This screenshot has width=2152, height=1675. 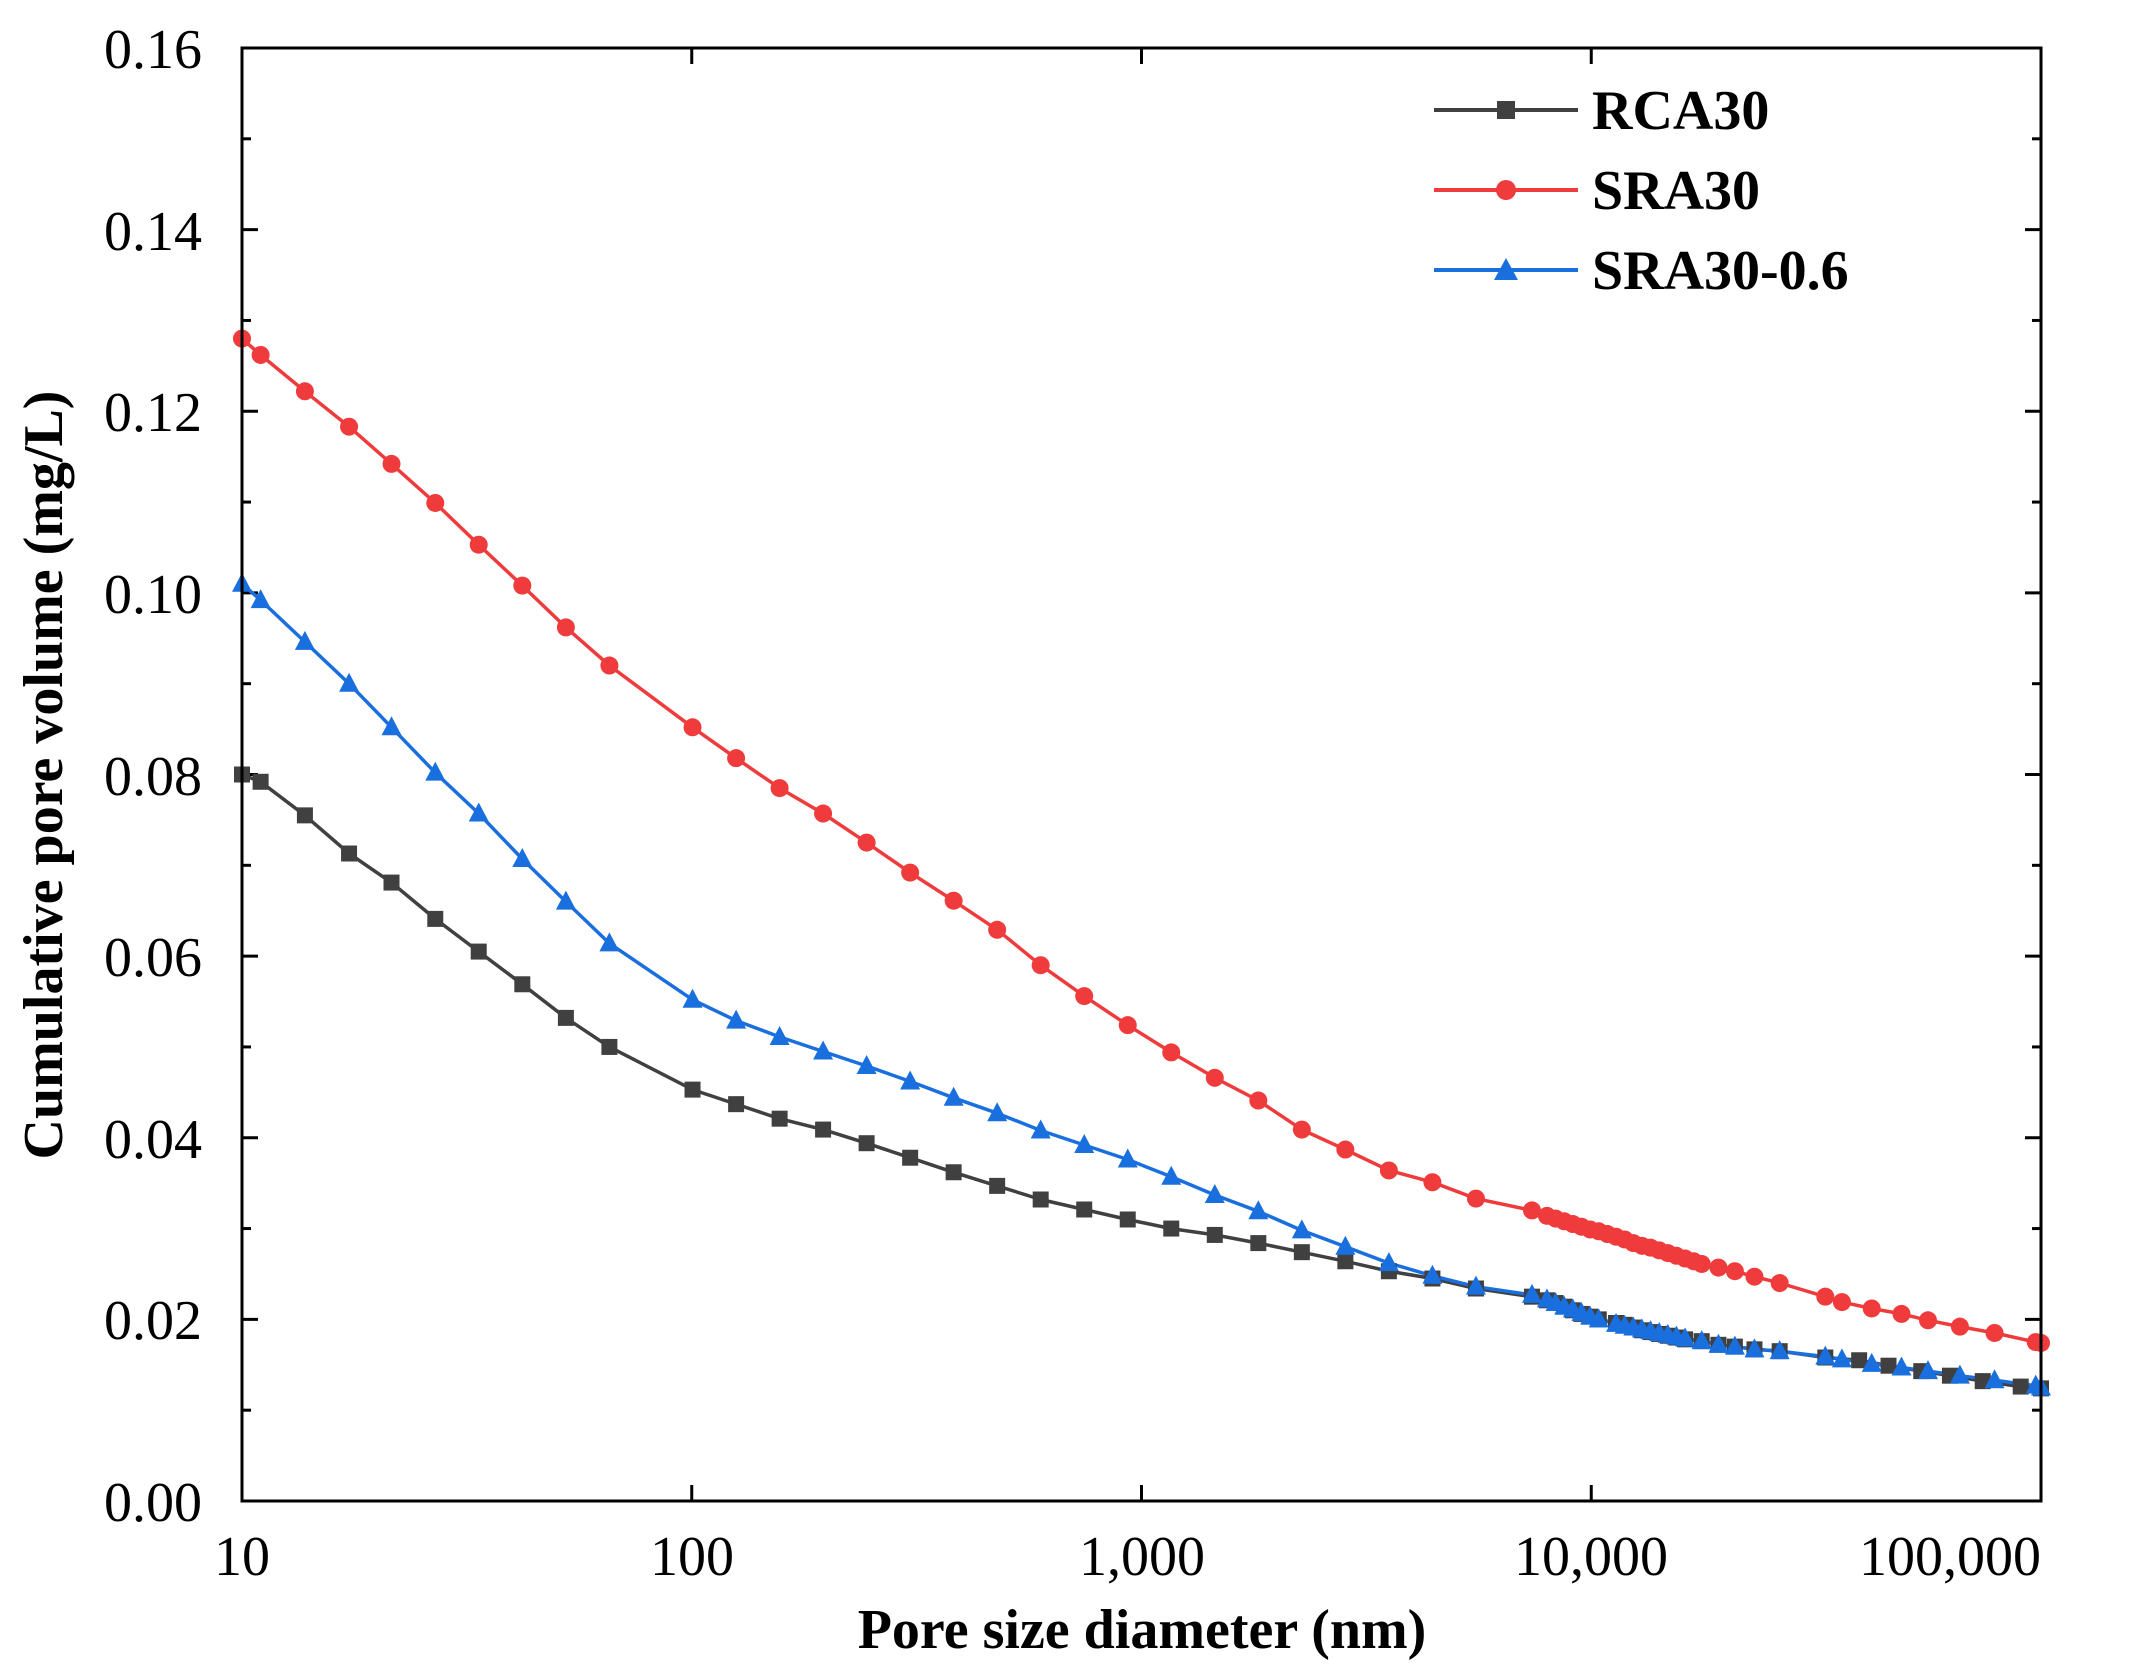 What do you see at coordinates (1506, 110) in the screenshot?
I see `legend-marker-rca30` at bounding box center [1506, 110].